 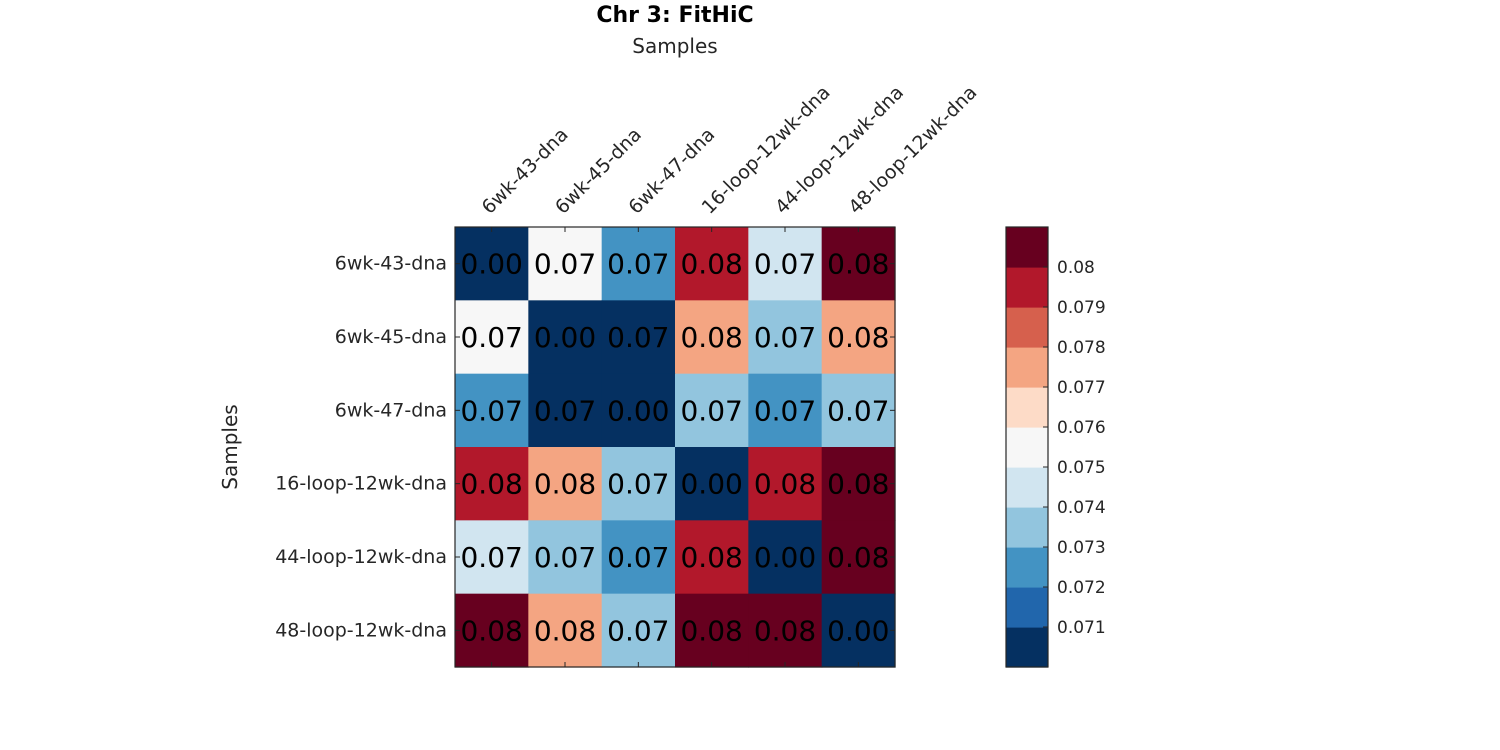 What do you see at coordinates (1081, 388) in the screenshot?
I see `colorbar-tick-label: 0.077` at bounding box center [1081, 388].